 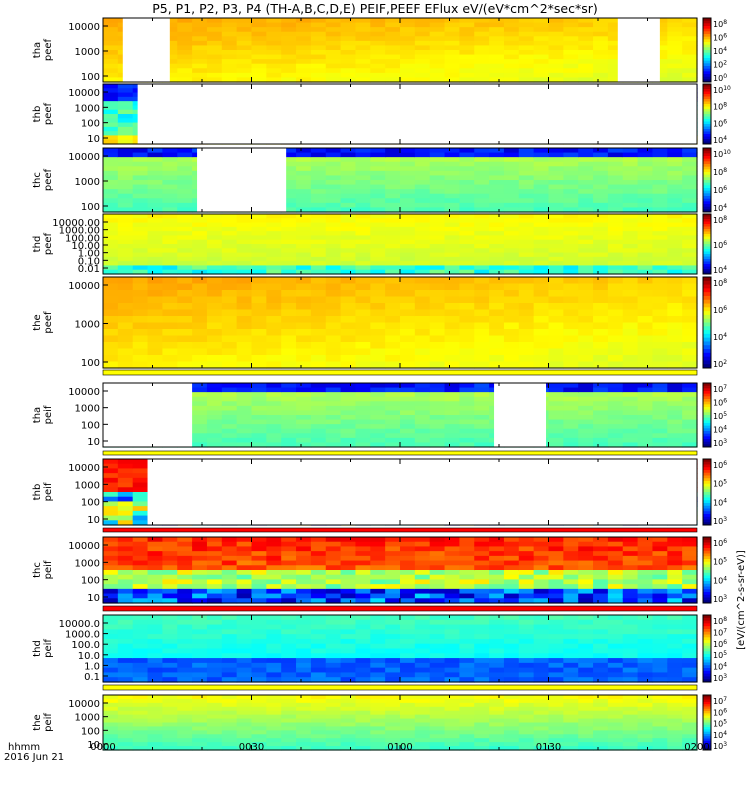 What do you see at coordinates (84, 157) in the screenshot?
I see `y-tick-label: 10000` at bounding box center [84, 157].